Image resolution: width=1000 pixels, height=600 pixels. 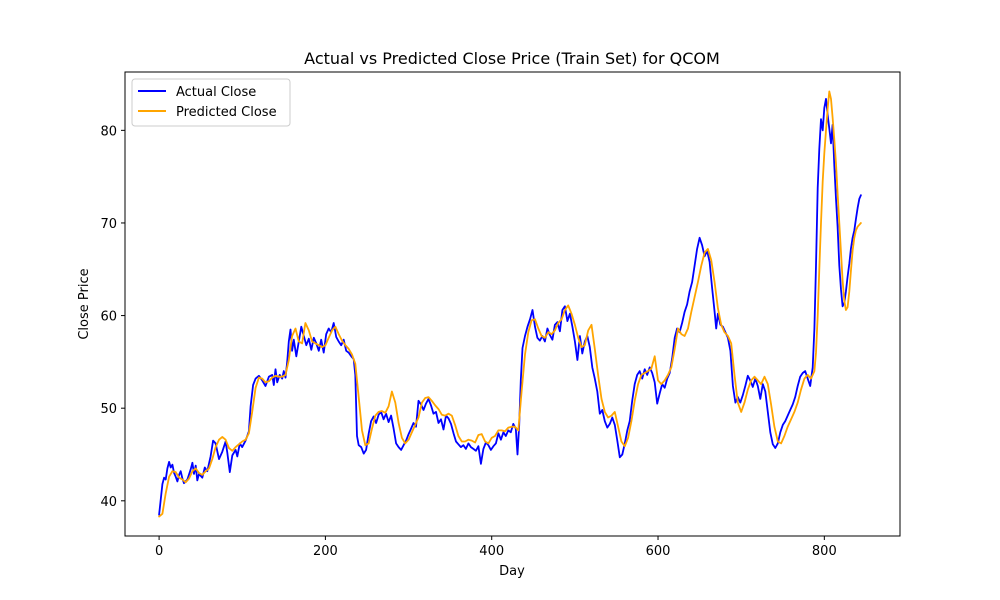 What do you see at coordinates (824, 551) in the screenshot?
I see `x-tick-label: 800` at bounding box center [824, 551].